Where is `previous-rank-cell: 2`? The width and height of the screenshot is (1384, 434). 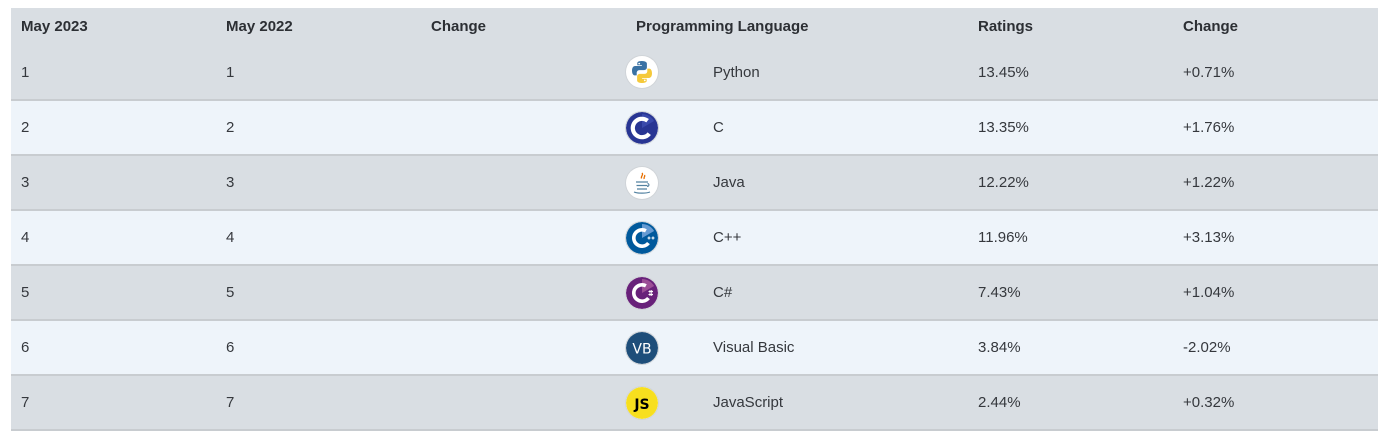
previous-rank-cell: 2 is located at coordinates (230, 127).